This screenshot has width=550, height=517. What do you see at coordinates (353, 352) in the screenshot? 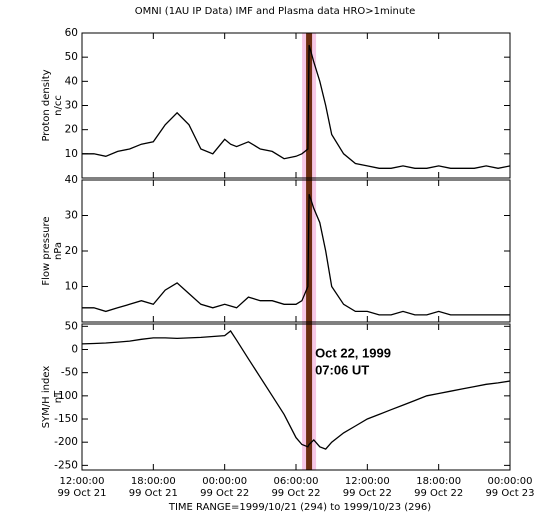
I see `annotation: Oct 22, 1999` at bounding box center [353, 352].